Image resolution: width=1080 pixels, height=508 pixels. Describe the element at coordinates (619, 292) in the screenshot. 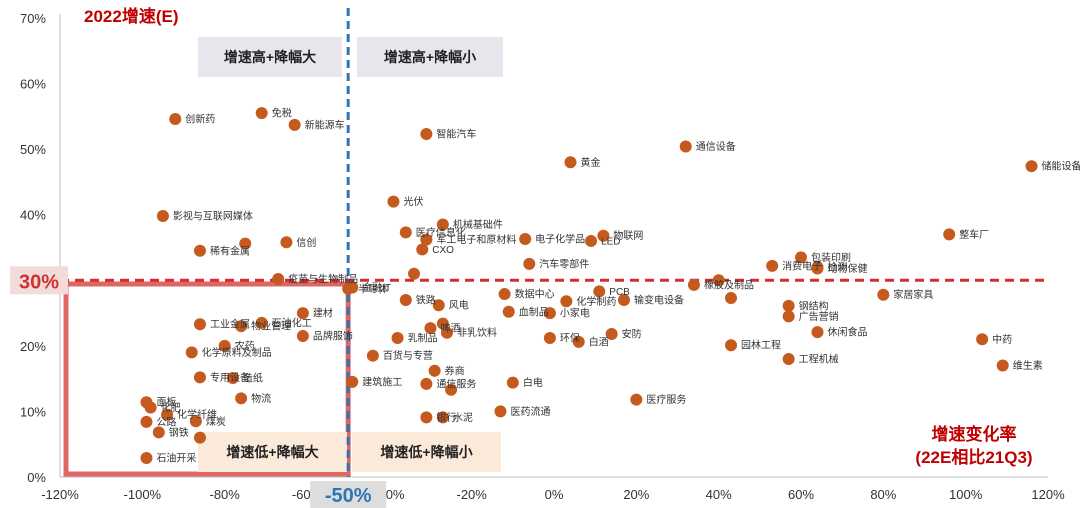

I see `point-label: PCB` at that location.